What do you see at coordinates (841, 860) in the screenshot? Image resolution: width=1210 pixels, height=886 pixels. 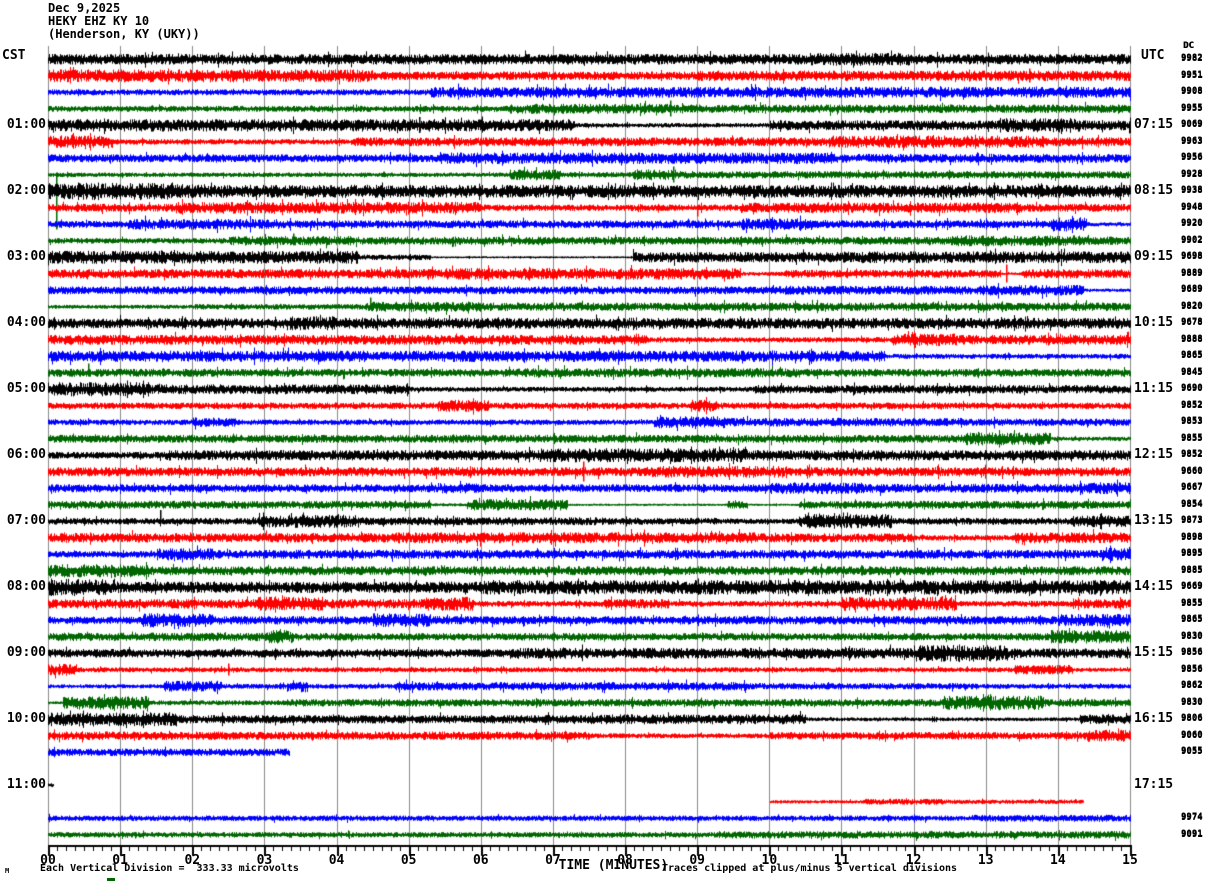 I see `x-tick-label: 11` at bounding box center [841, 860].